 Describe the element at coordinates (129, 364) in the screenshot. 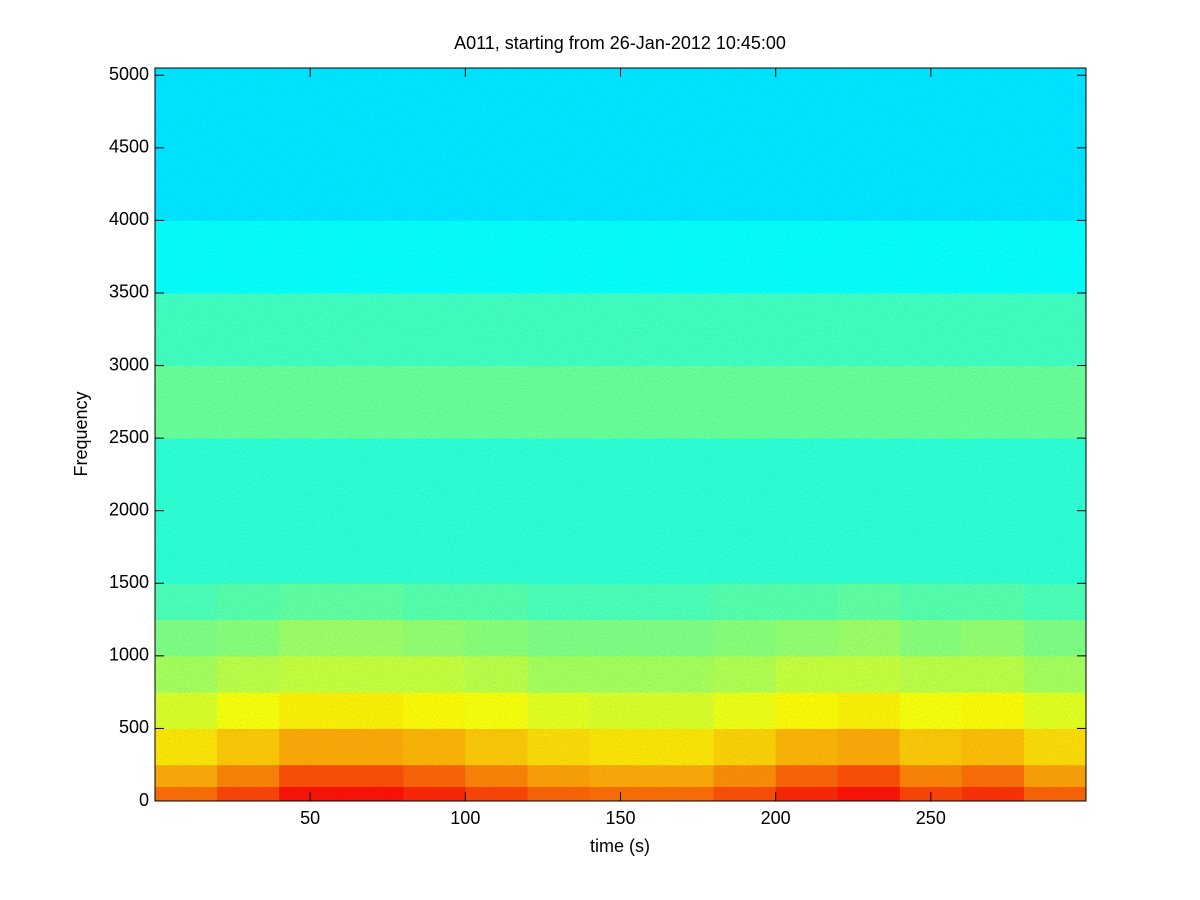

I see `y-tick-label: 3000` at that location.